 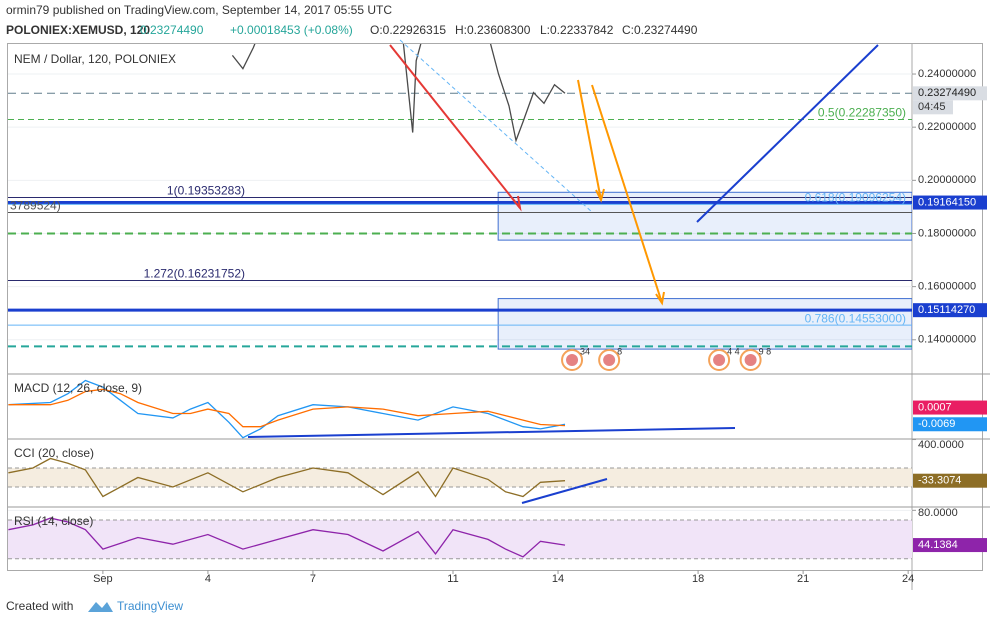 I want to click on fib-label: 0.618(0.19096254), so click(x=855, y=198).